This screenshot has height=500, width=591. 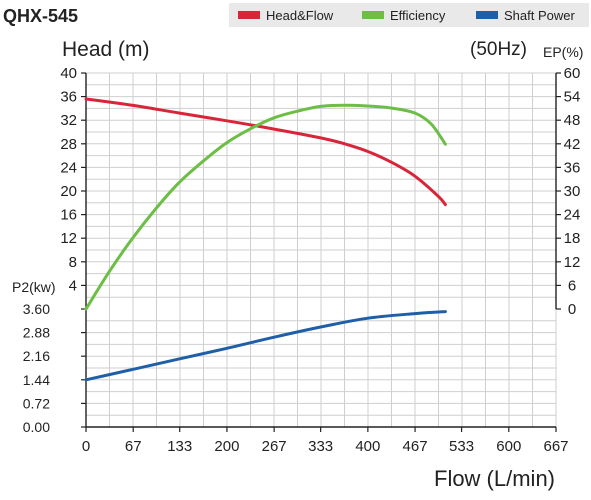 I want to click on ep-tick-label: 24, so click(x=572, y=215).